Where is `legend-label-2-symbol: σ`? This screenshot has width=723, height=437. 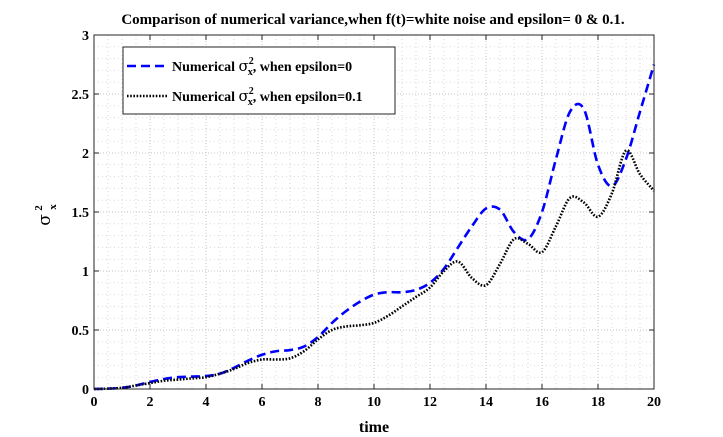 legend-label-2-symbol: σ is located at coordinates (243, 96).